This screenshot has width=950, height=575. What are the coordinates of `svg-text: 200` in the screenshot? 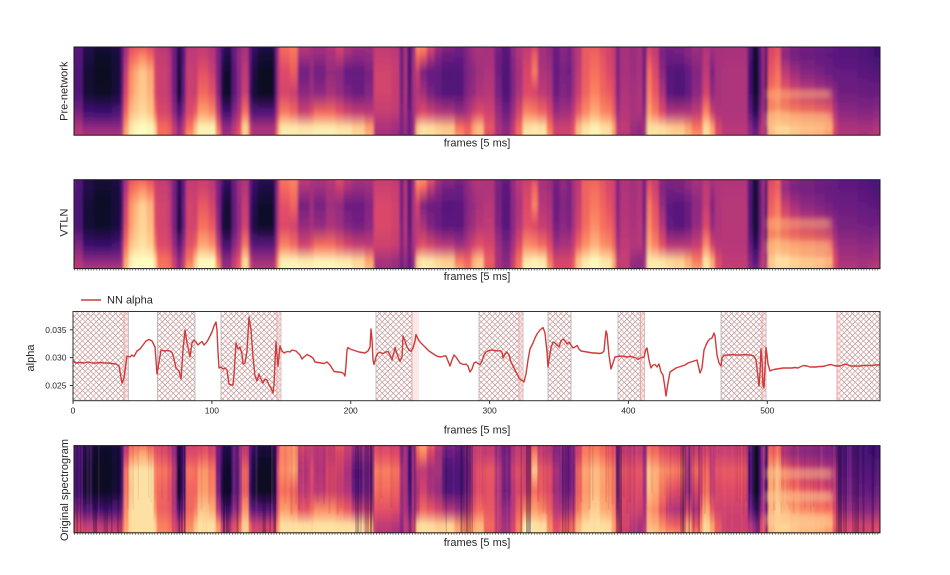 It's located at (351, 410).